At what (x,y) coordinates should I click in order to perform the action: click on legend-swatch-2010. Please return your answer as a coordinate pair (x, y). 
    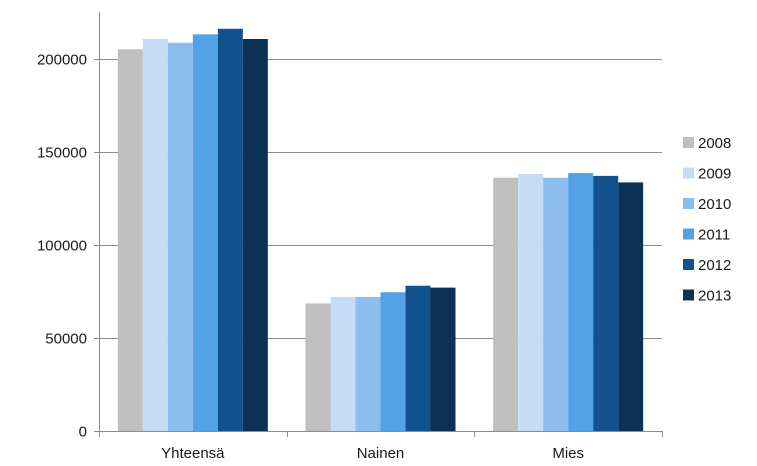
    Looking at the image, I should click on (688, 203).